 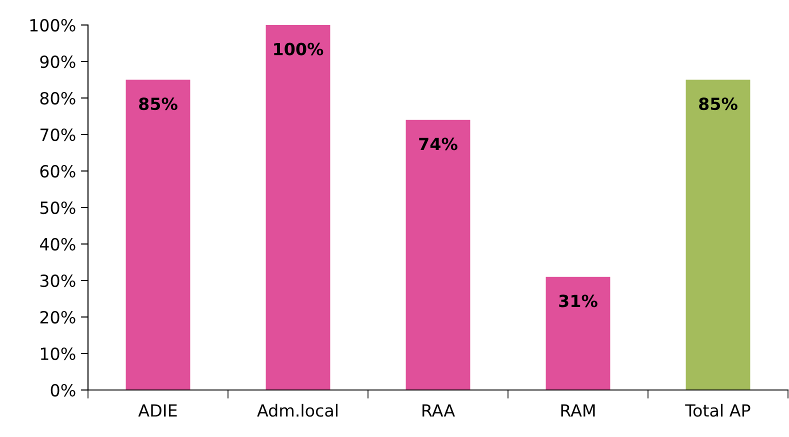 I want to click on y-tick-label: 0%, so click(x=63, y=390).